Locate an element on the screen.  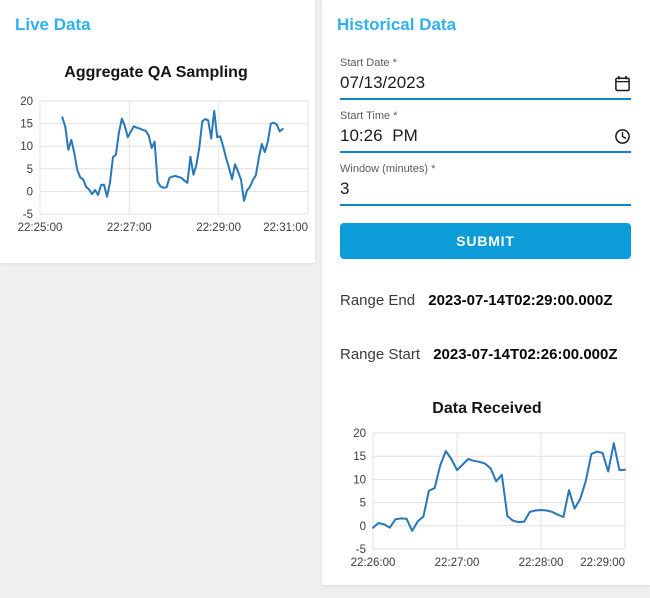
start-time-field: Start Time * 10:26 PM is located at coordinates (485, 131).